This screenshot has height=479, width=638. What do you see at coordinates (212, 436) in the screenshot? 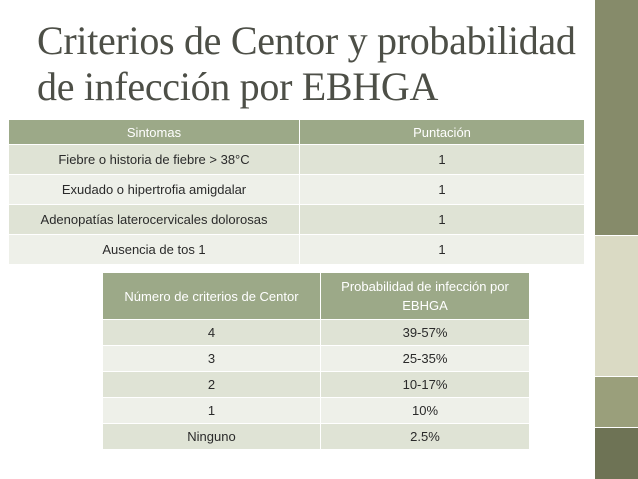
I see `criteria-count-cell: Ninguno` at bounding box center [212, 436].